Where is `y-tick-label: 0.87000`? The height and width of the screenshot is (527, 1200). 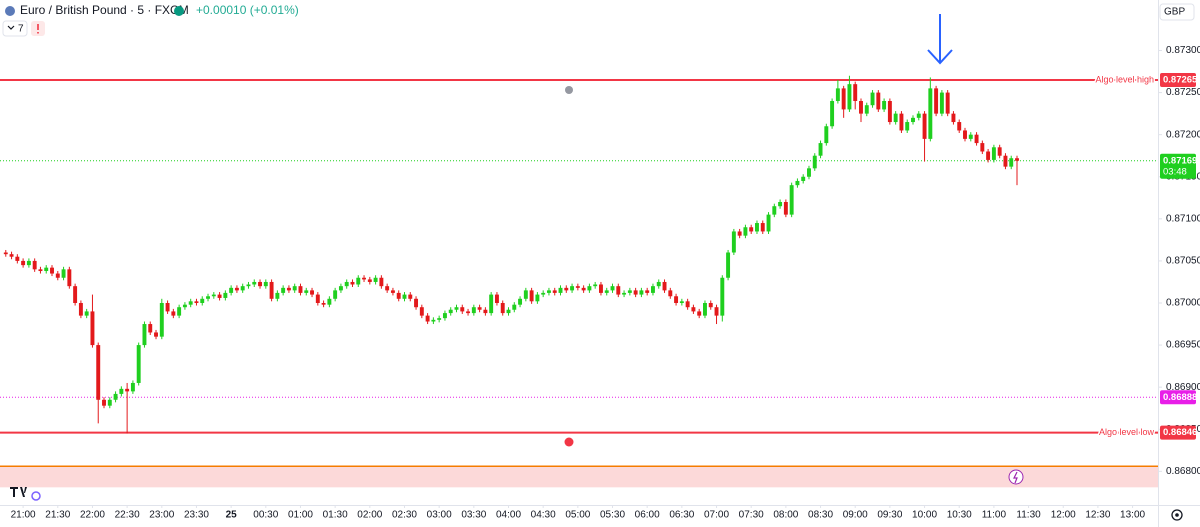 y-tick-label: 0.87000 is located at coordinates (1183, 303).